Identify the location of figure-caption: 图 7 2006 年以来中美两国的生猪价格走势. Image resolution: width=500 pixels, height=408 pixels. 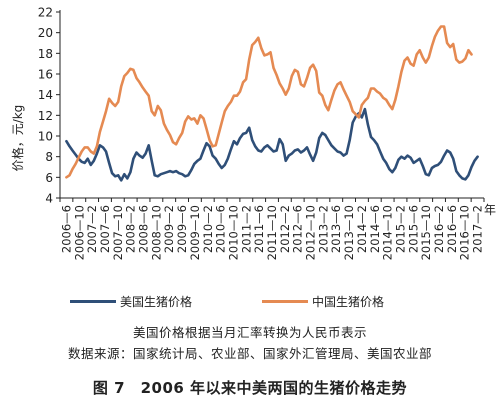
(250, 388).